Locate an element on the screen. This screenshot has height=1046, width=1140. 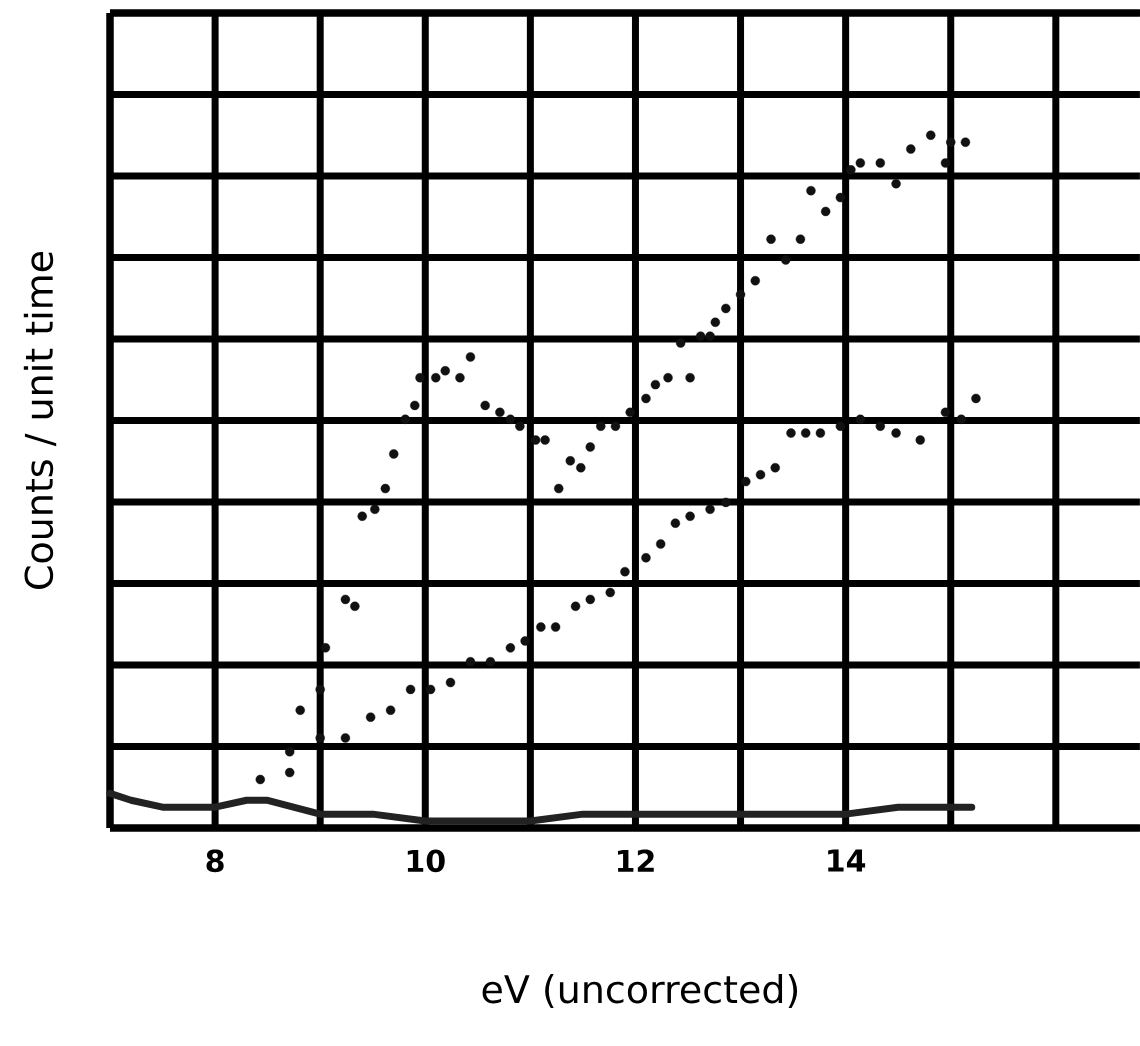
y-axis-title: Counts / unit time is located at coordinates (40, 420).